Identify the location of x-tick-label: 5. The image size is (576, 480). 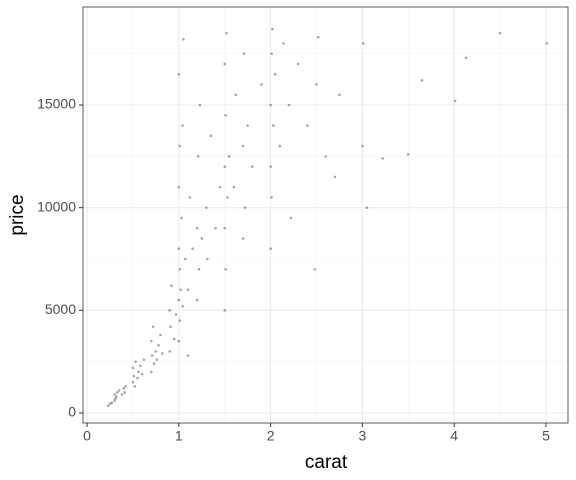
(546, 436).